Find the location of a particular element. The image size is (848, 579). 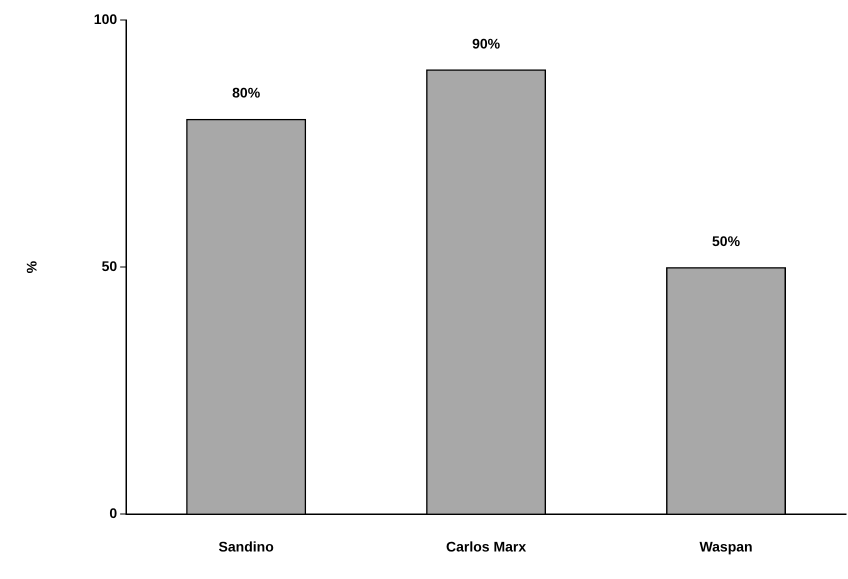

x-tick-label: Sandino is located at coordinates (246, 546).